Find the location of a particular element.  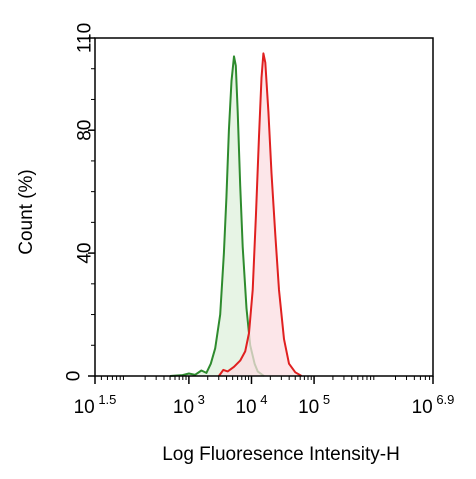

series-1-line is located at coordinates (260, 214).